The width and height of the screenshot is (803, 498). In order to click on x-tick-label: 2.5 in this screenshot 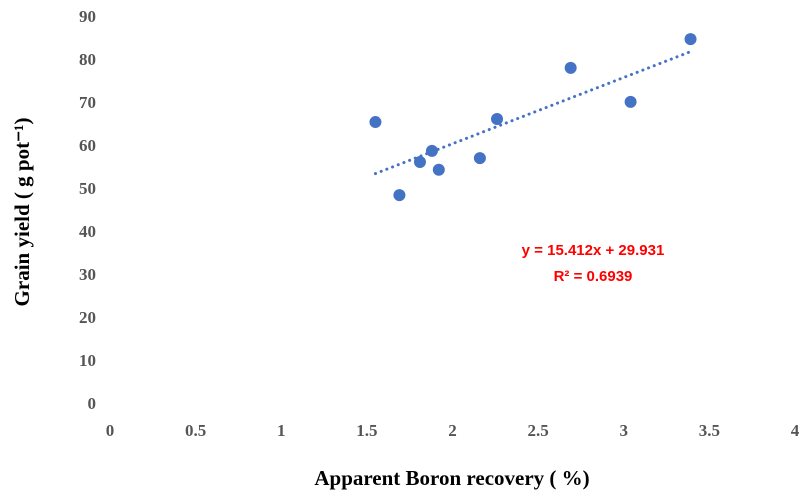, I will do `click(538, 430)`.